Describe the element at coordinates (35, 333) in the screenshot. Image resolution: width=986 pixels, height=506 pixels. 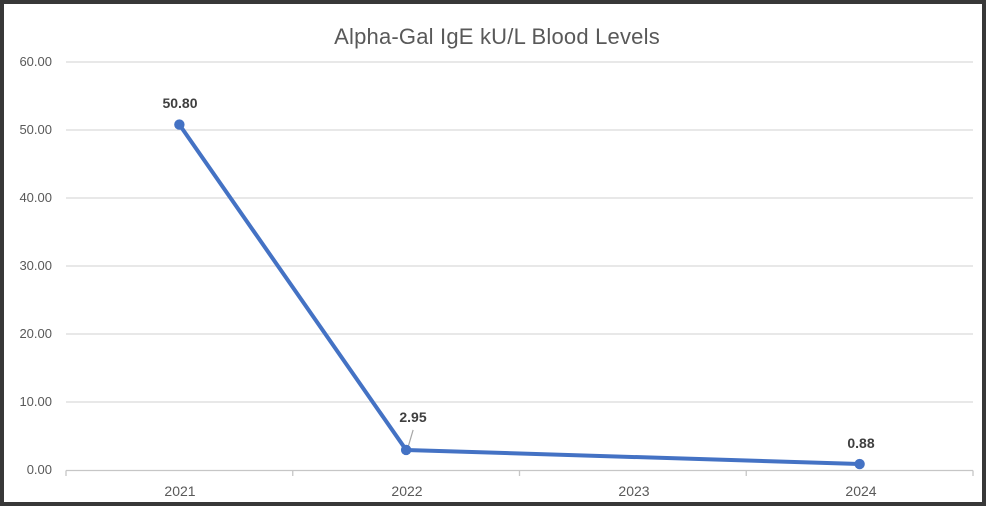
I see `y-axis-tick-label: 20.00` at that location.